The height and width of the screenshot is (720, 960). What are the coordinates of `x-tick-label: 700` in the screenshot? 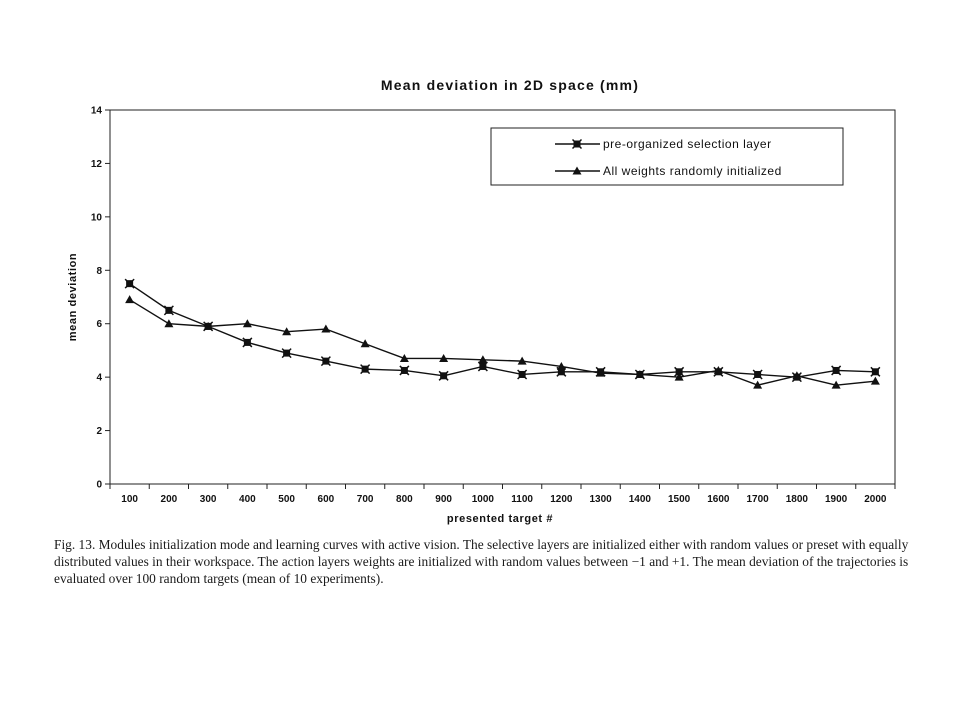 It's located at (365, 499).